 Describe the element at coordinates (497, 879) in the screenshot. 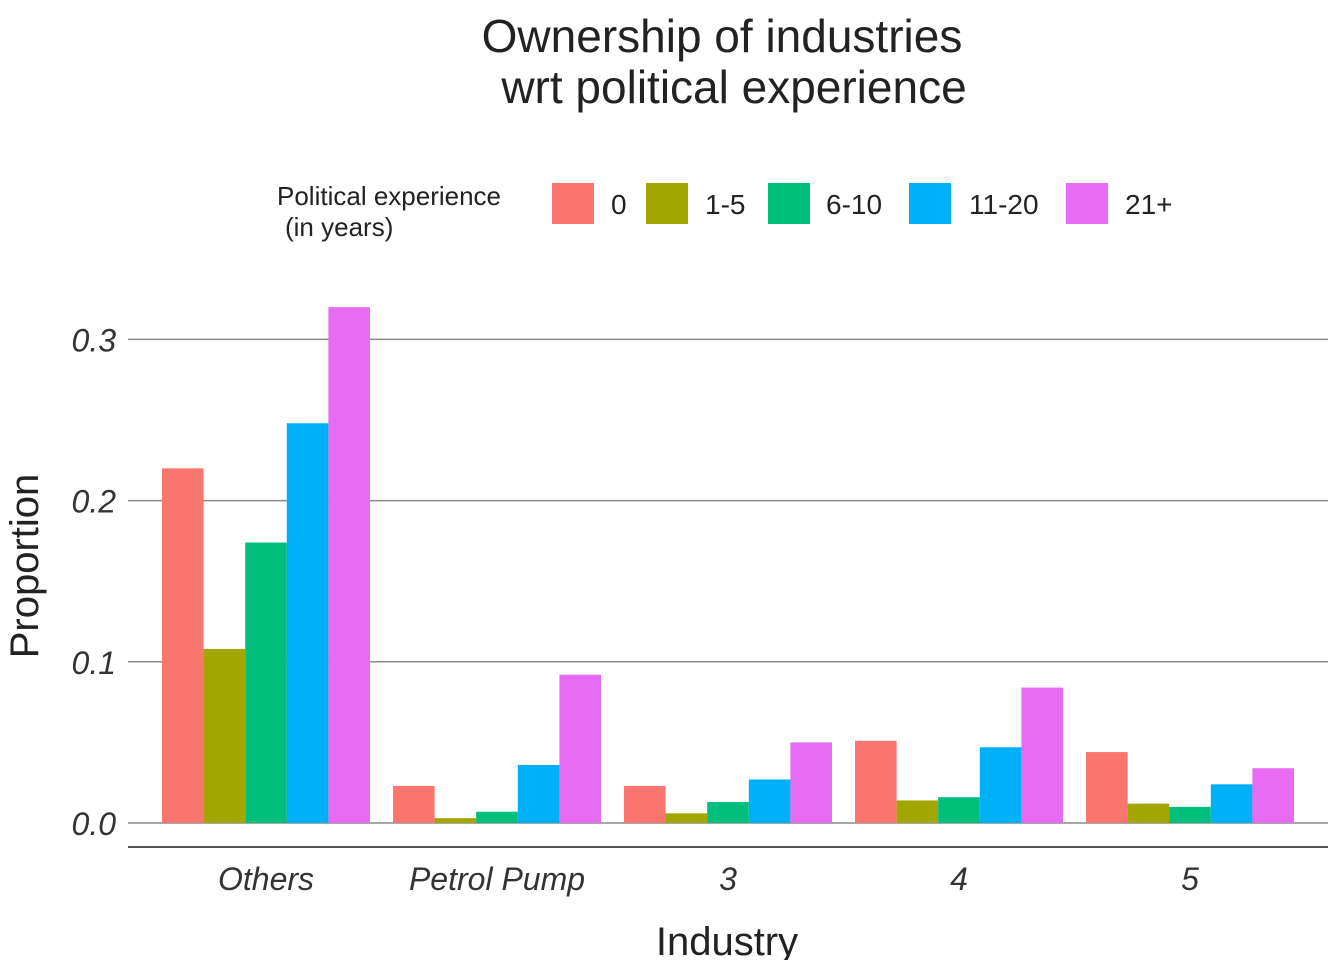

I see `x-tick-label: Petrol Pump` at that location.